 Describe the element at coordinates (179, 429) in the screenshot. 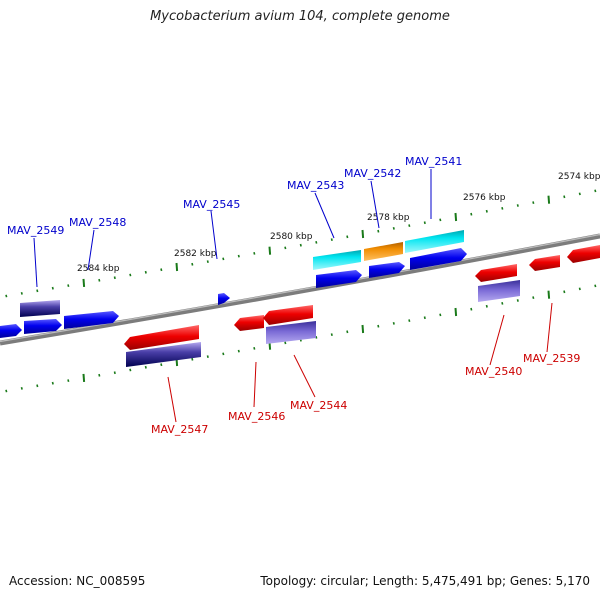

I see `gene-label-mav-2547: MAV_2547` at that location.